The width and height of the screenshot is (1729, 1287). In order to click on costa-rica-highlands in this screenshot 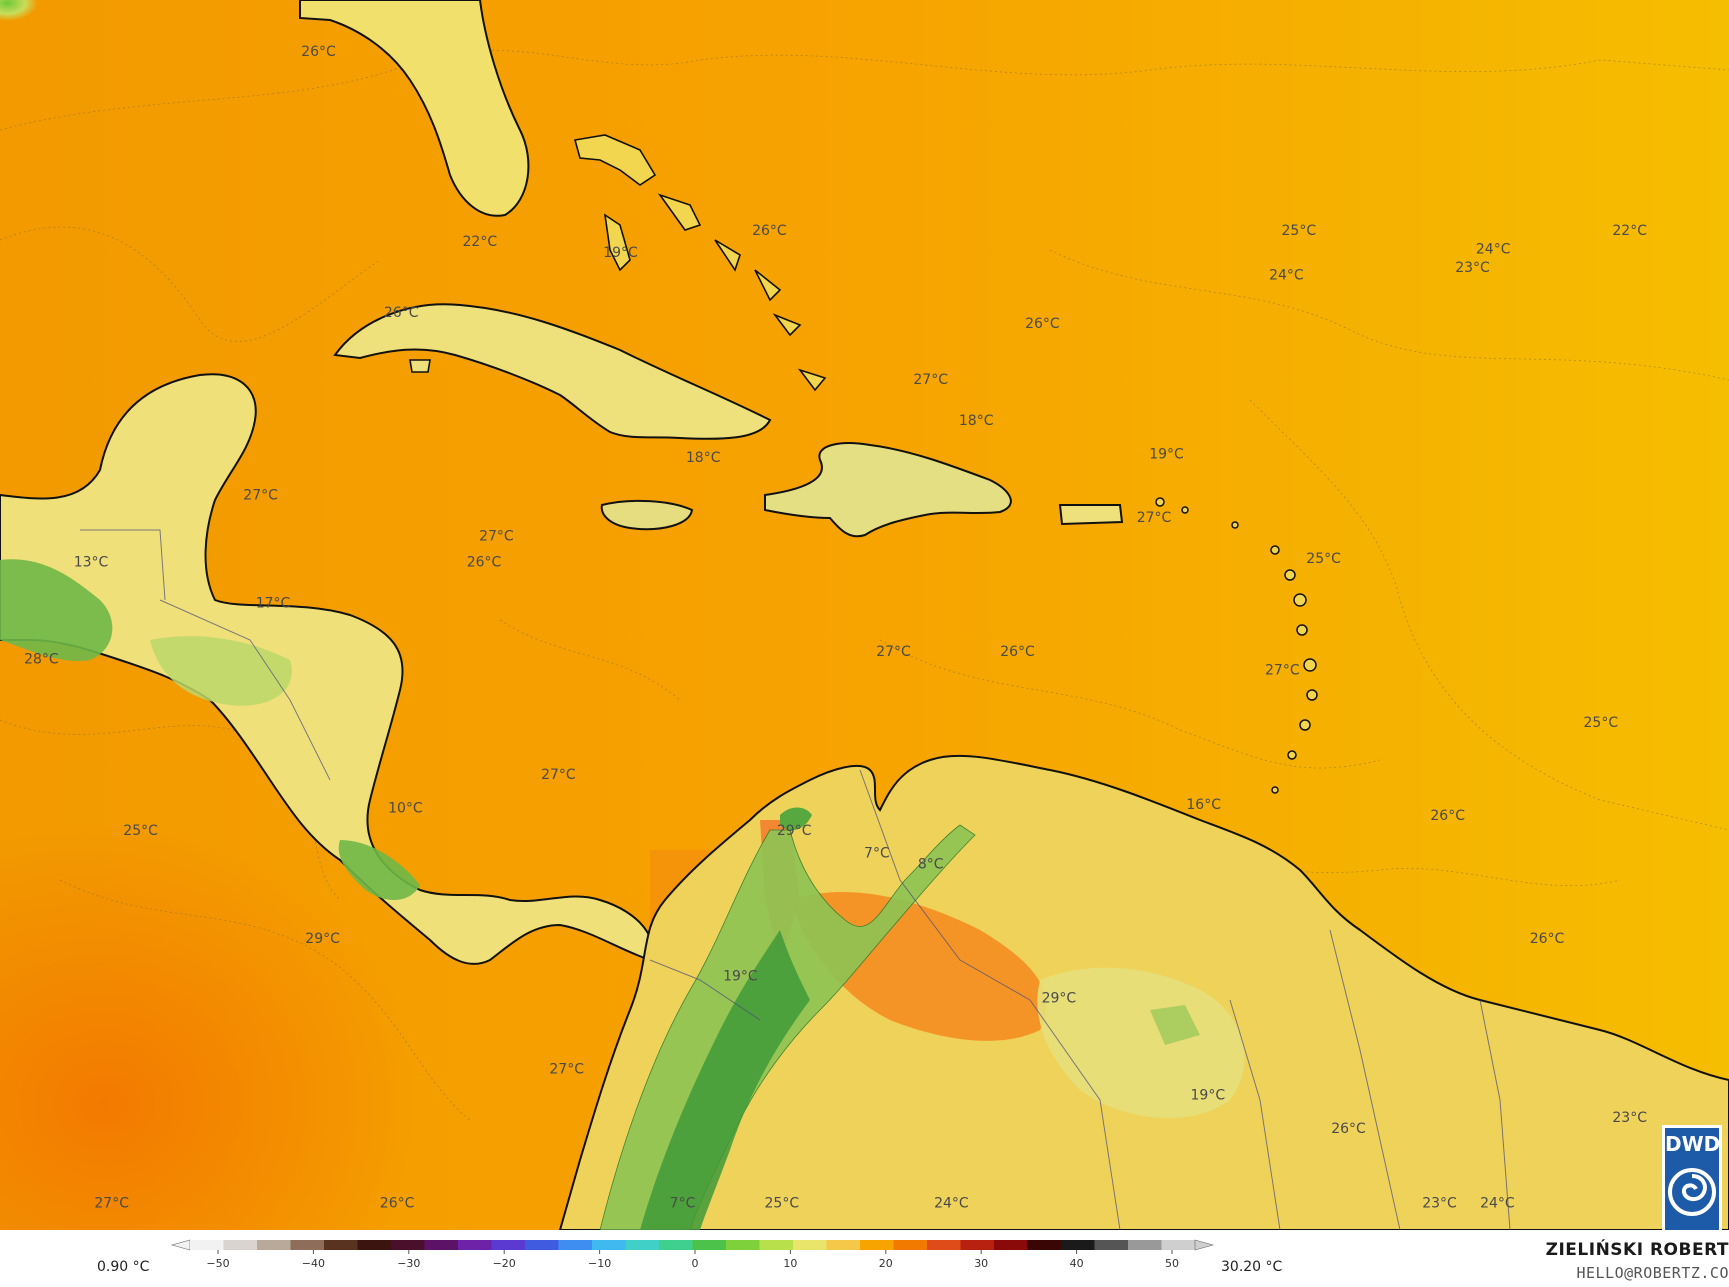, I will do `click(379, 870)`.